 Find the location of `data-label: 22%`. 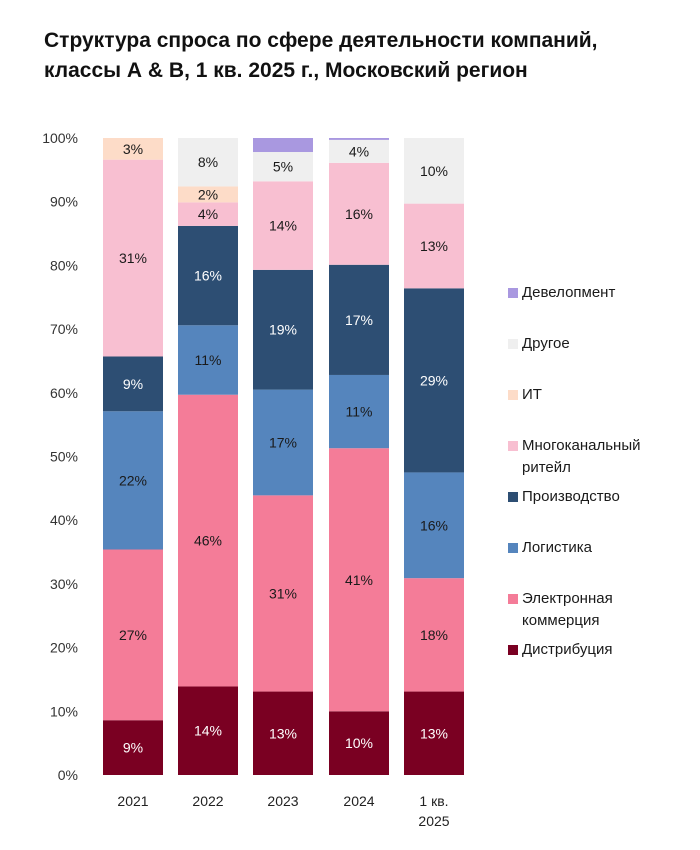

data-label: 22% is located at coordinates (133, 480).